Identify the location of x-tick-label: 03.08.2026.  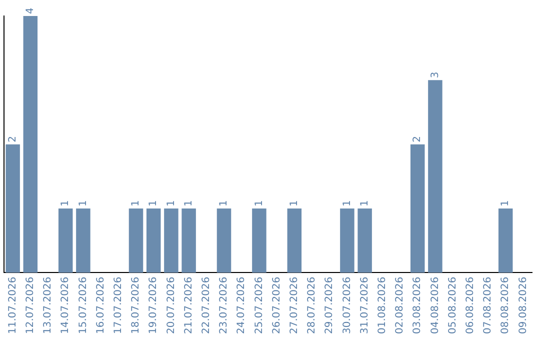
(418, 305).